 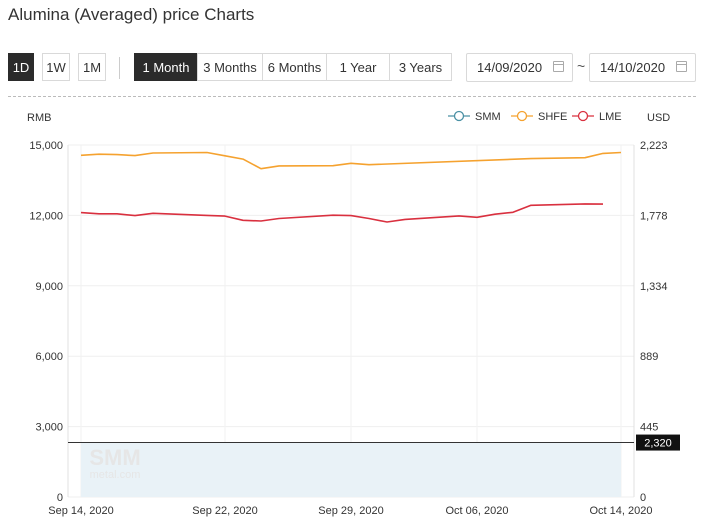 What do you see at coordinates (21, 67) in the screenshot?
I see `interval-1d-button: 1D` at bounding box center [21, 67].